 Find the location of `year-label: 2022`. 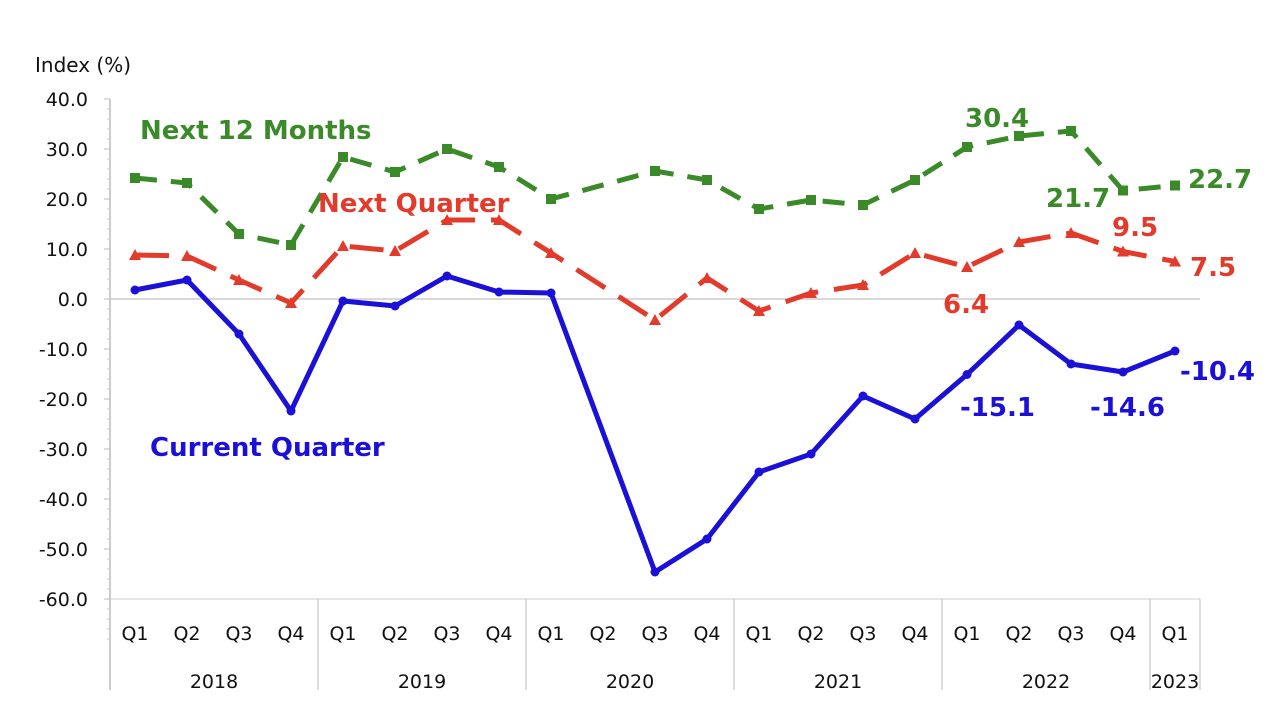

year-label: 2022 is located at coordinates (1046, 682).